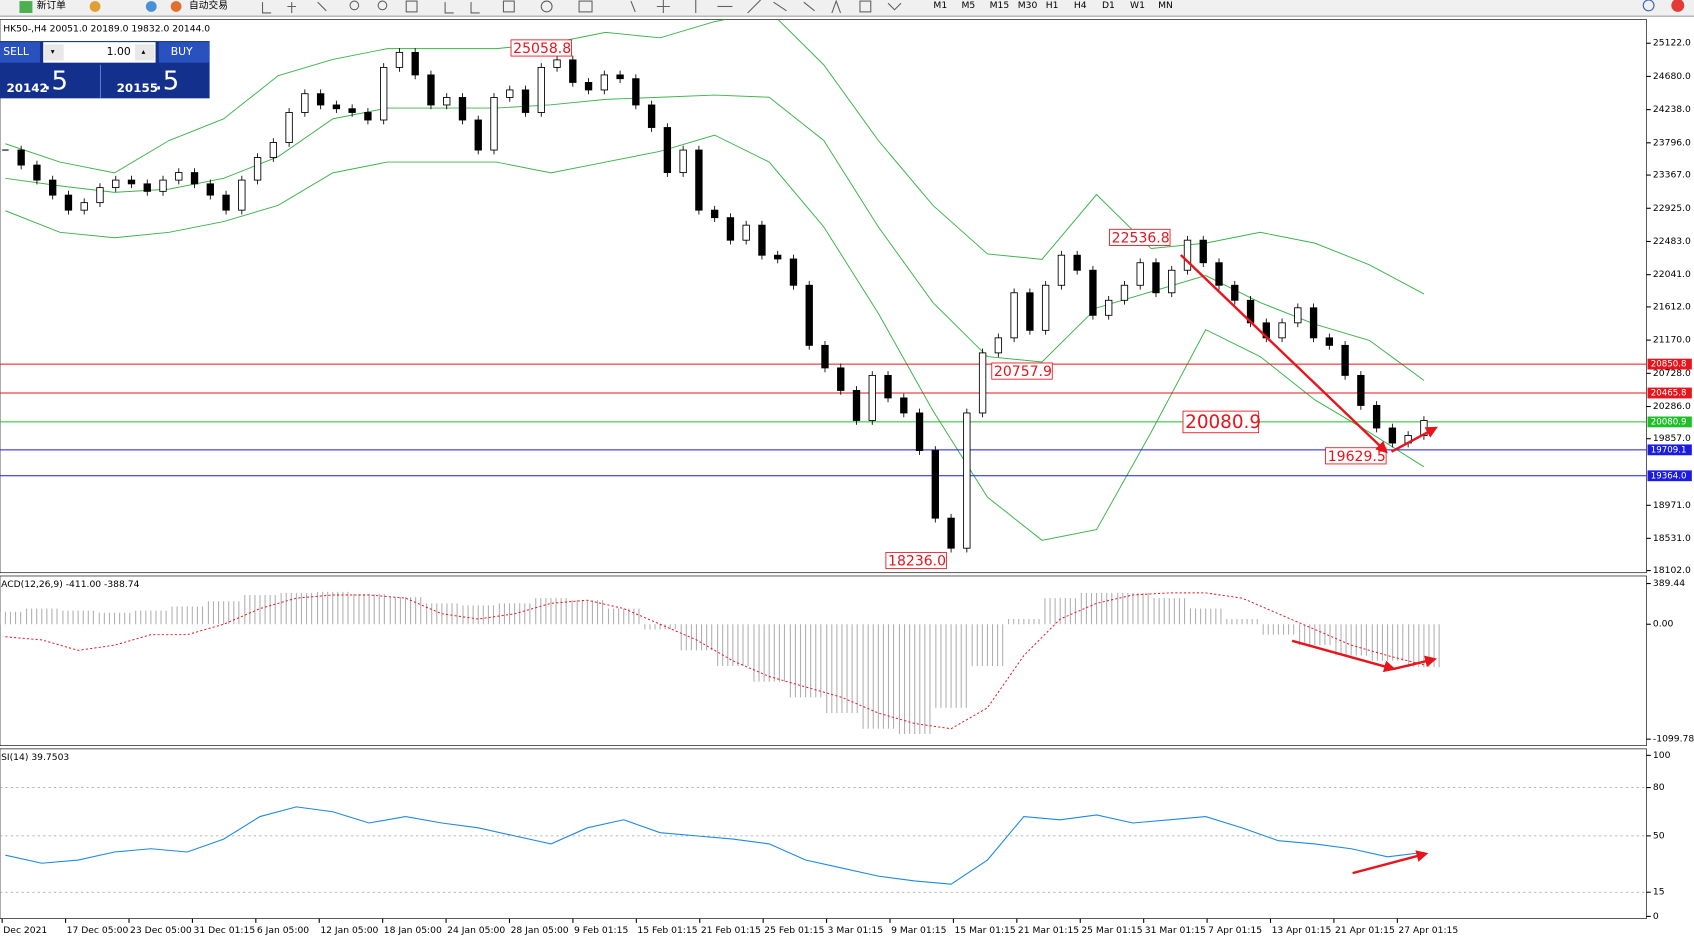 This screenshot has height=938, width=1694. Describe the element at coordinates (1165, 5) in the screenshot. I see `timeframe-button: MN` at that location.